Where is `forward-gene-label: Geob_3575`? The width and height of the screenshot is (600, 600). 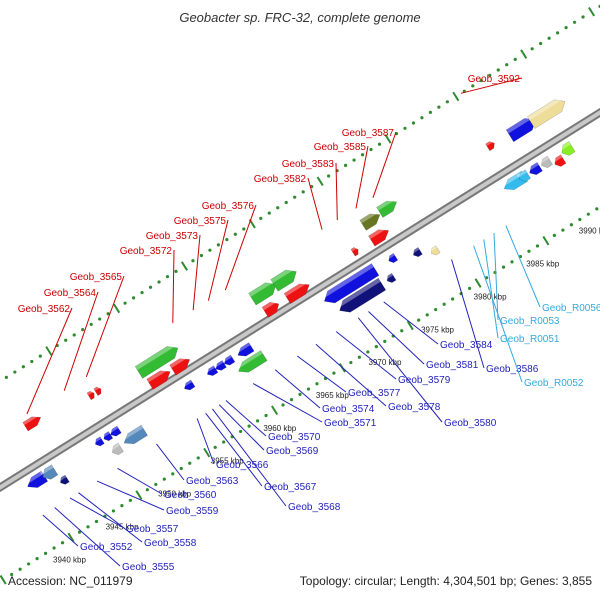 forward-gene-label: Geob_3575 is located at coordinates (200, 221).